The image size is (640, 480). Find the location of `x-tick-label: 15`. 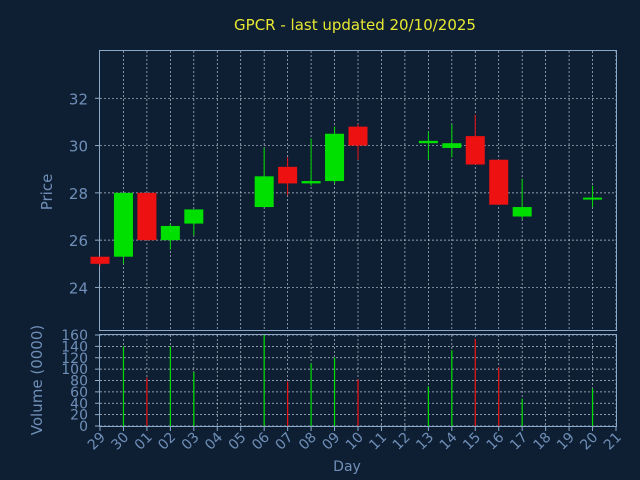

x-tick-label: 15 is located at coordinates (472, 442).